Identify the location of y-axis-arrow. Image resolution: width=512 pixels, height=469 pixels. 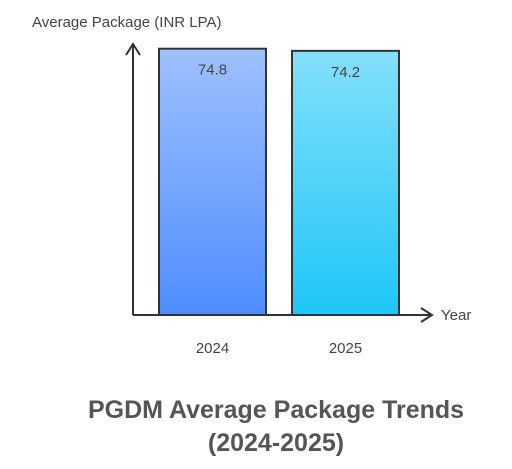
(133, 49).